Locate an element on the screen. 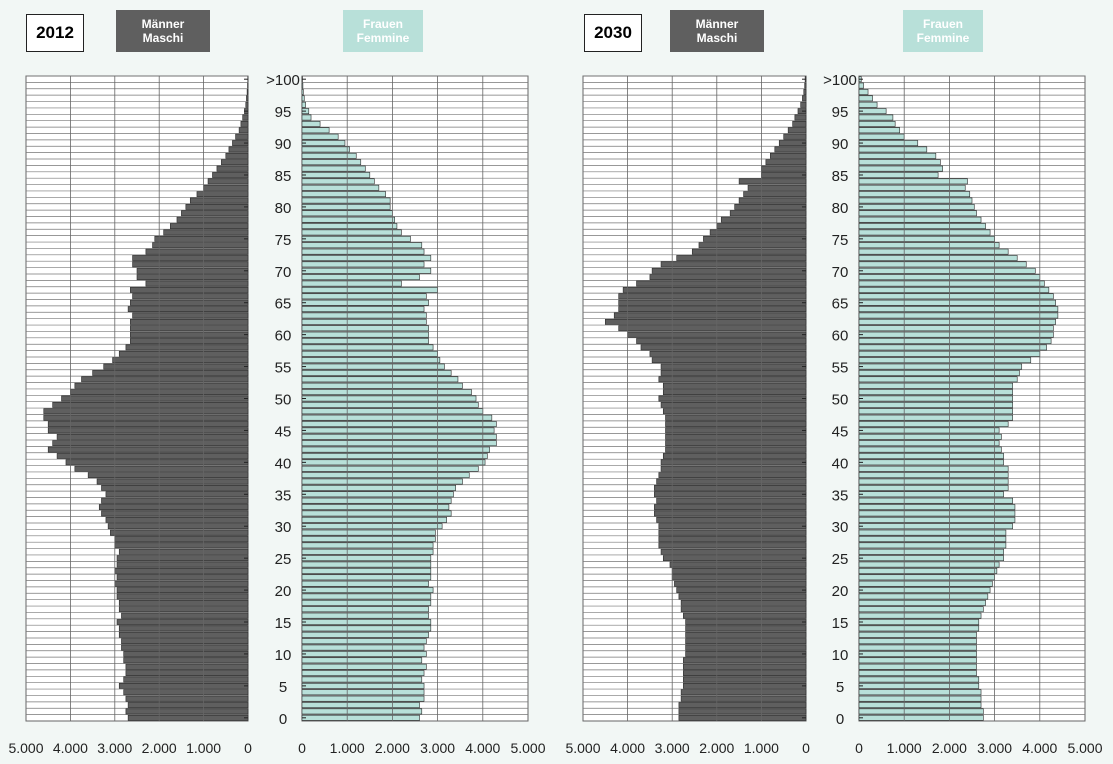 The image size is (1113, 764). age-label: >100 is located at coordinates (840, 80).